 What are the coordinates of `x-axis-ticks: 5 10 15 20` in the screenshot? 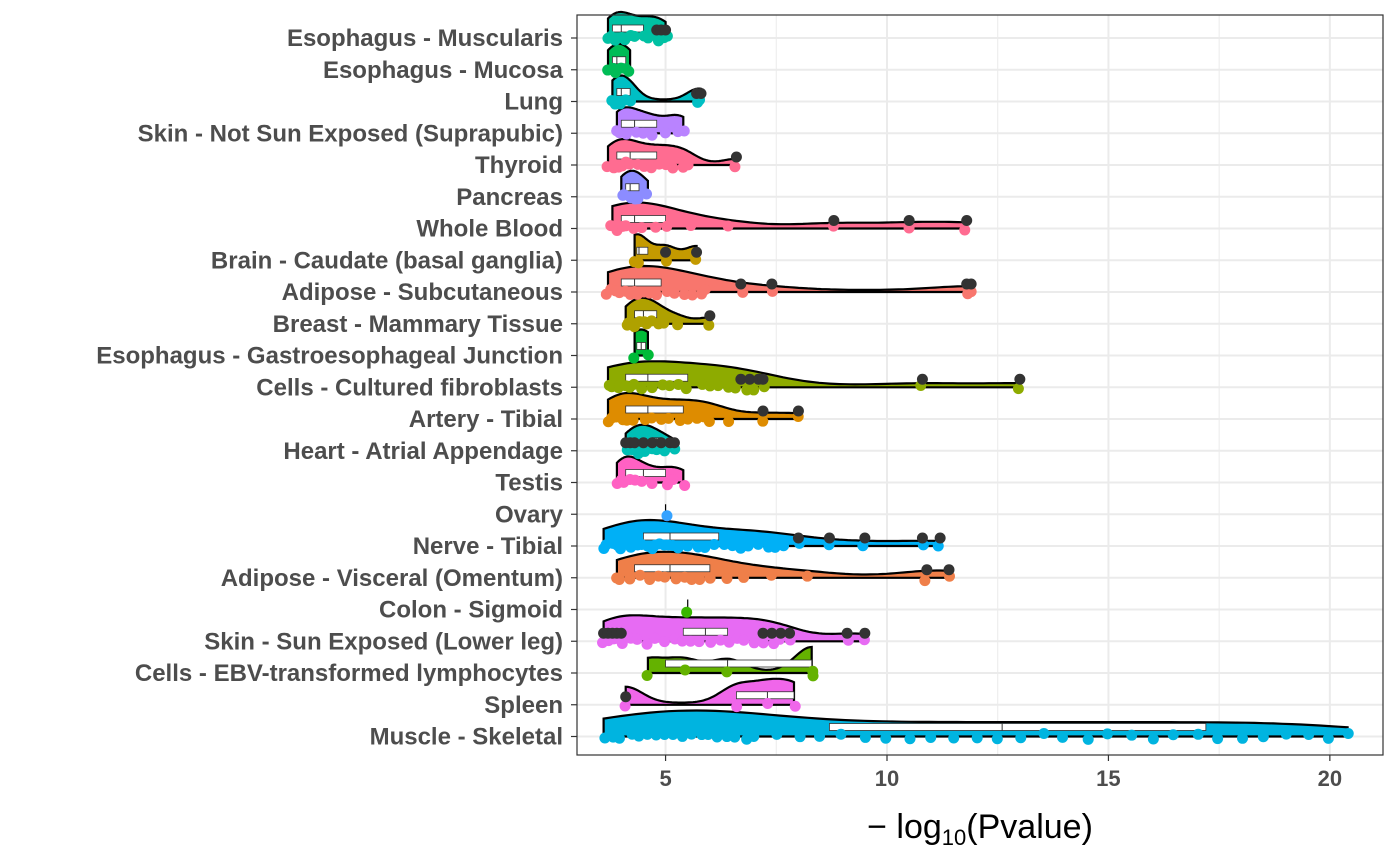 It's located at (1000, 773).